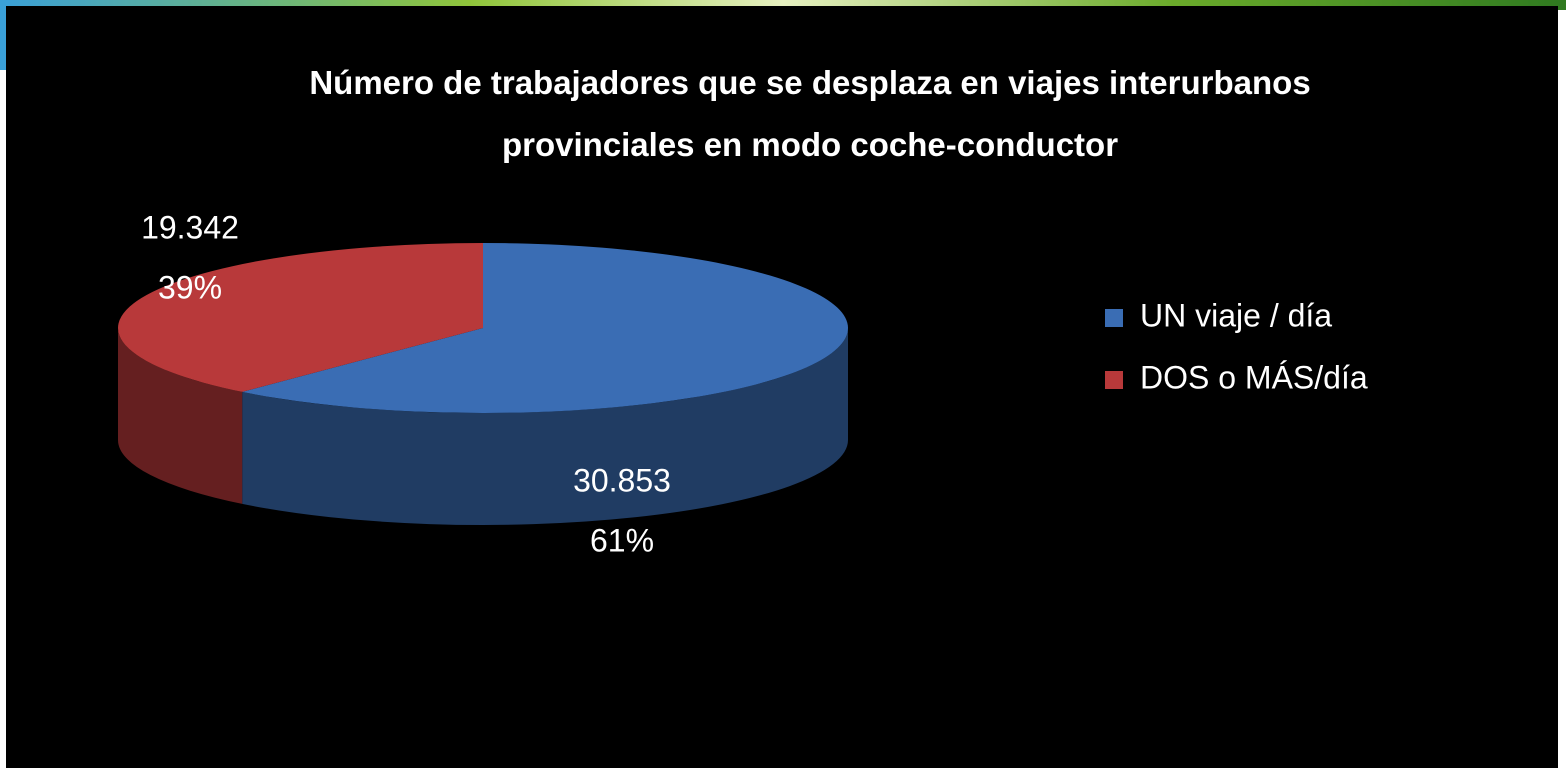 The width and height of the screenshot is (1566, 772). I want to click on value-label: 19.342, so click(190, 227).